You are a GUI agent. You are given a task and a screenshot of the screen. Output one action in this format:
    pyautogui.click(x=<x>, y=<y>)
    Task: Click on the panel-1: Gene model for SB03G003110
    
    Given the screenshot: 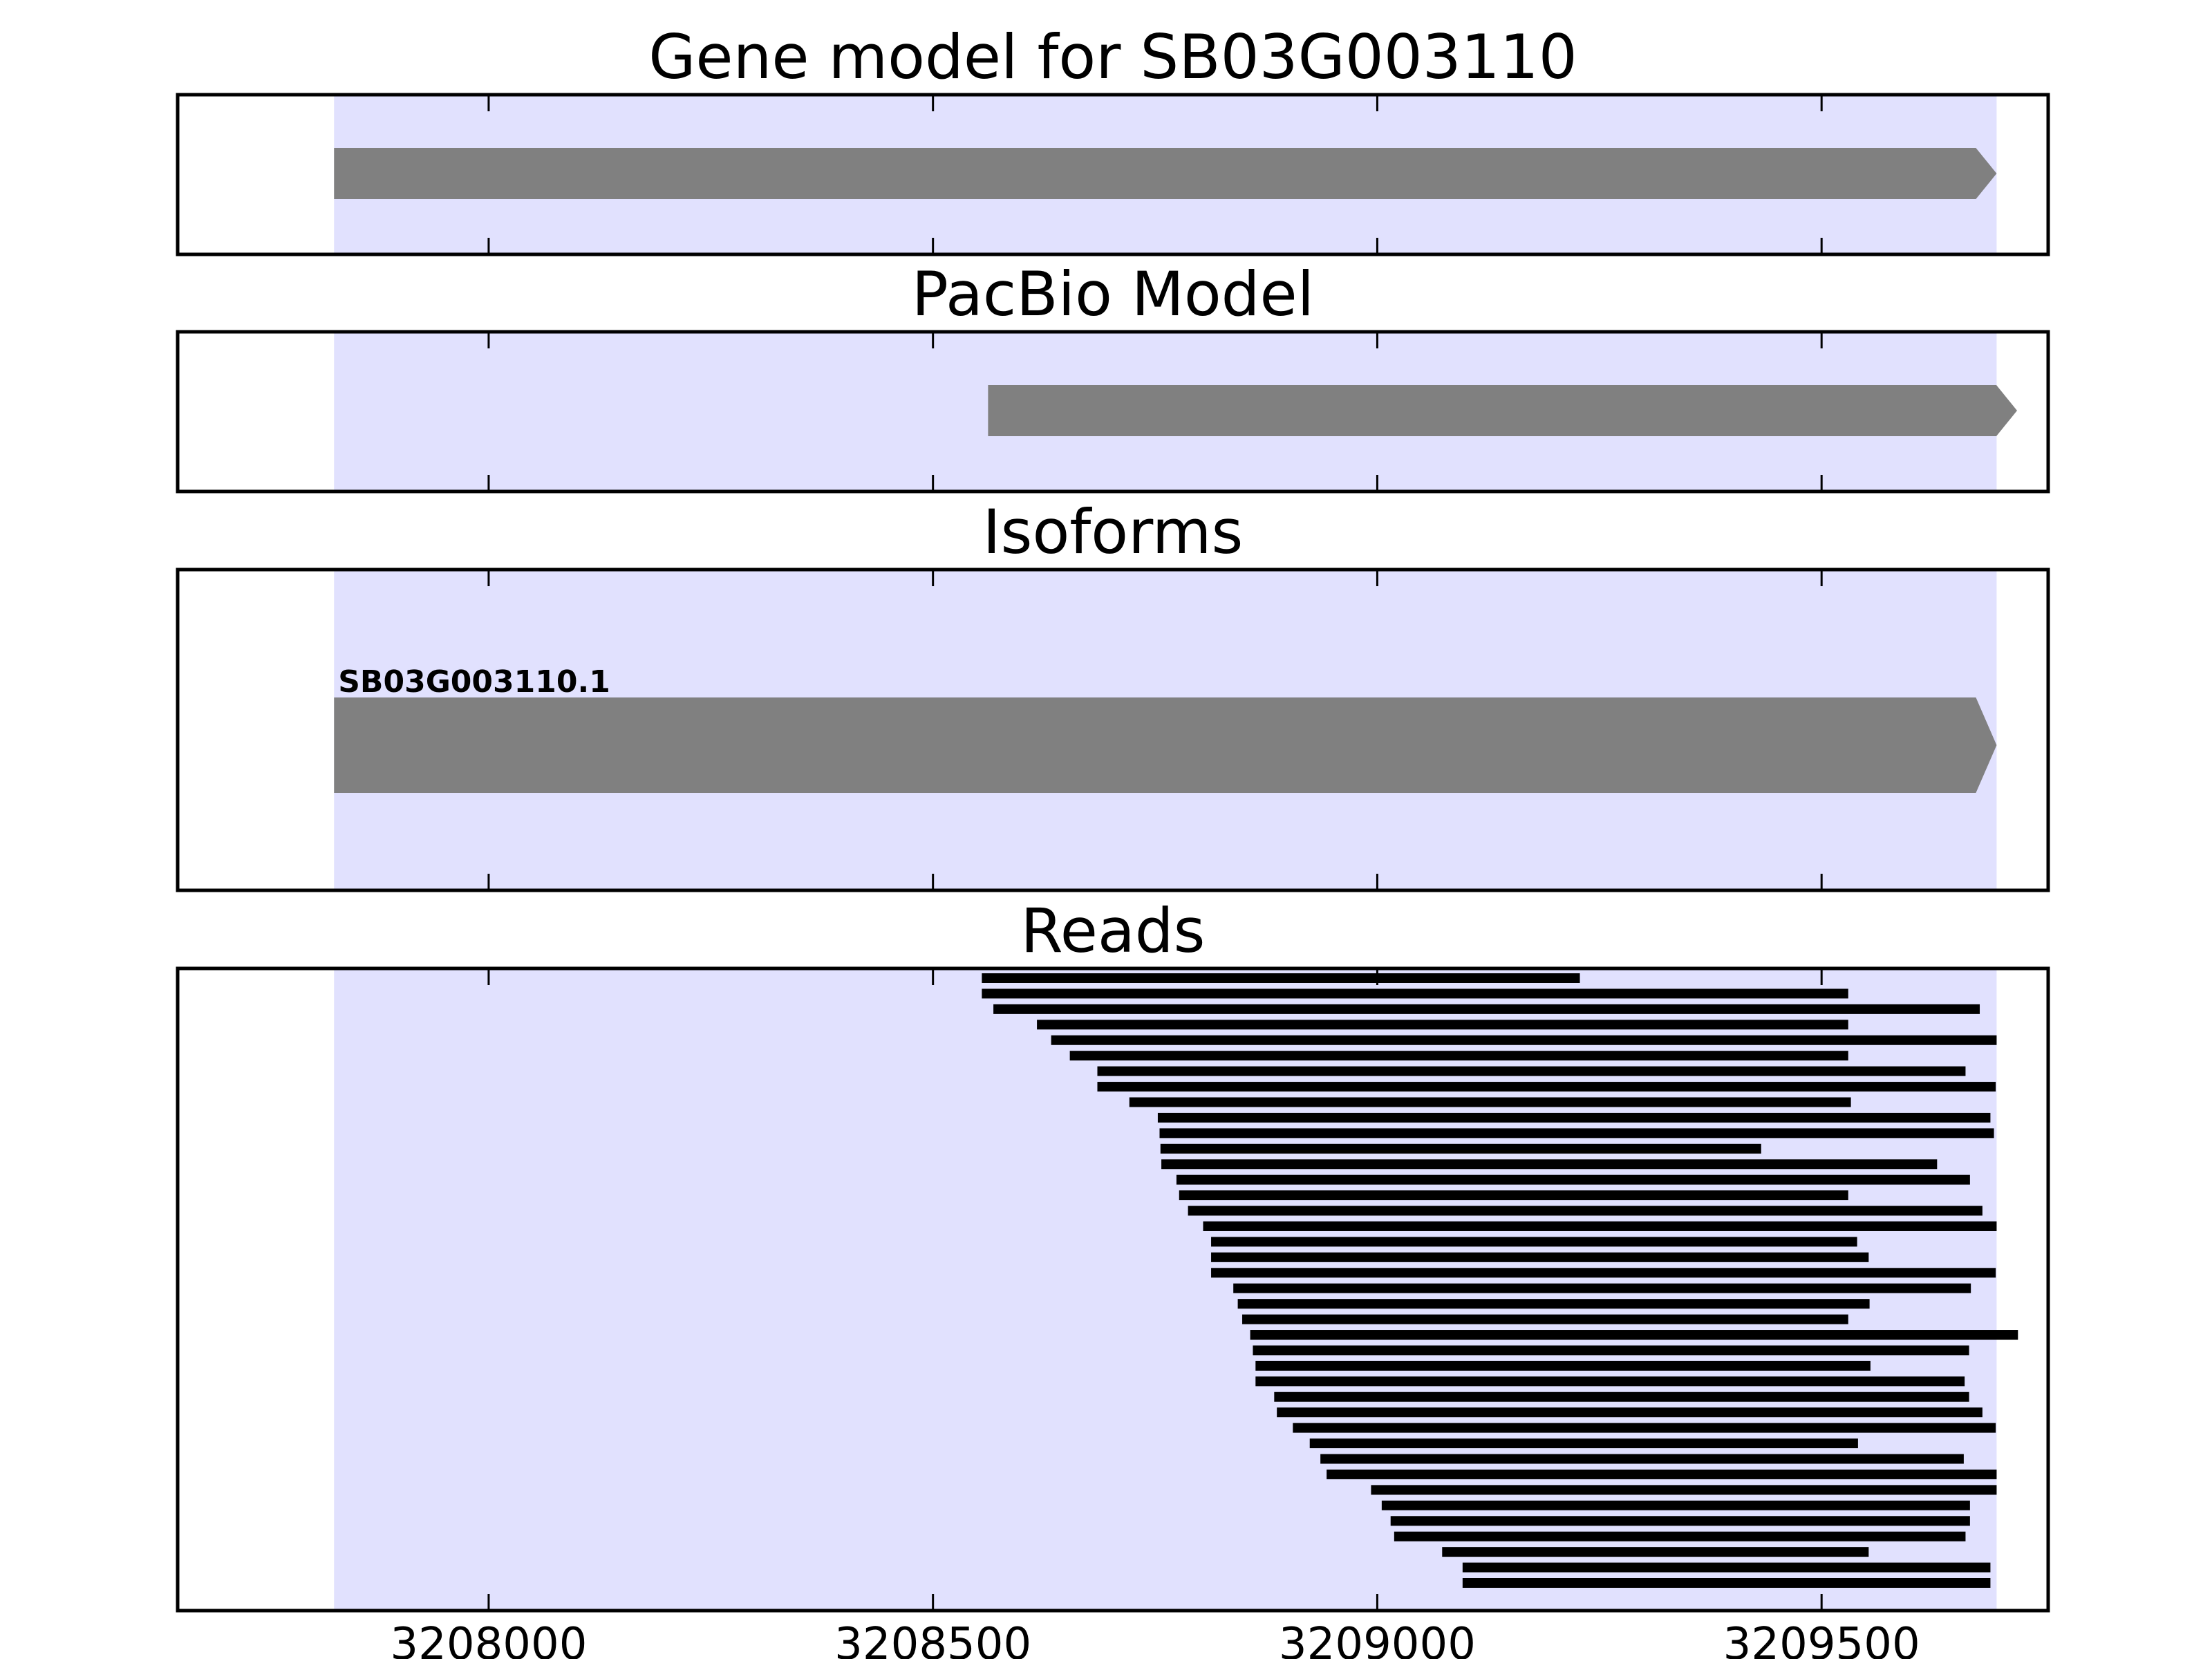 What is the action you would take?
    pyautogui.click(x=1113, y=138)
    